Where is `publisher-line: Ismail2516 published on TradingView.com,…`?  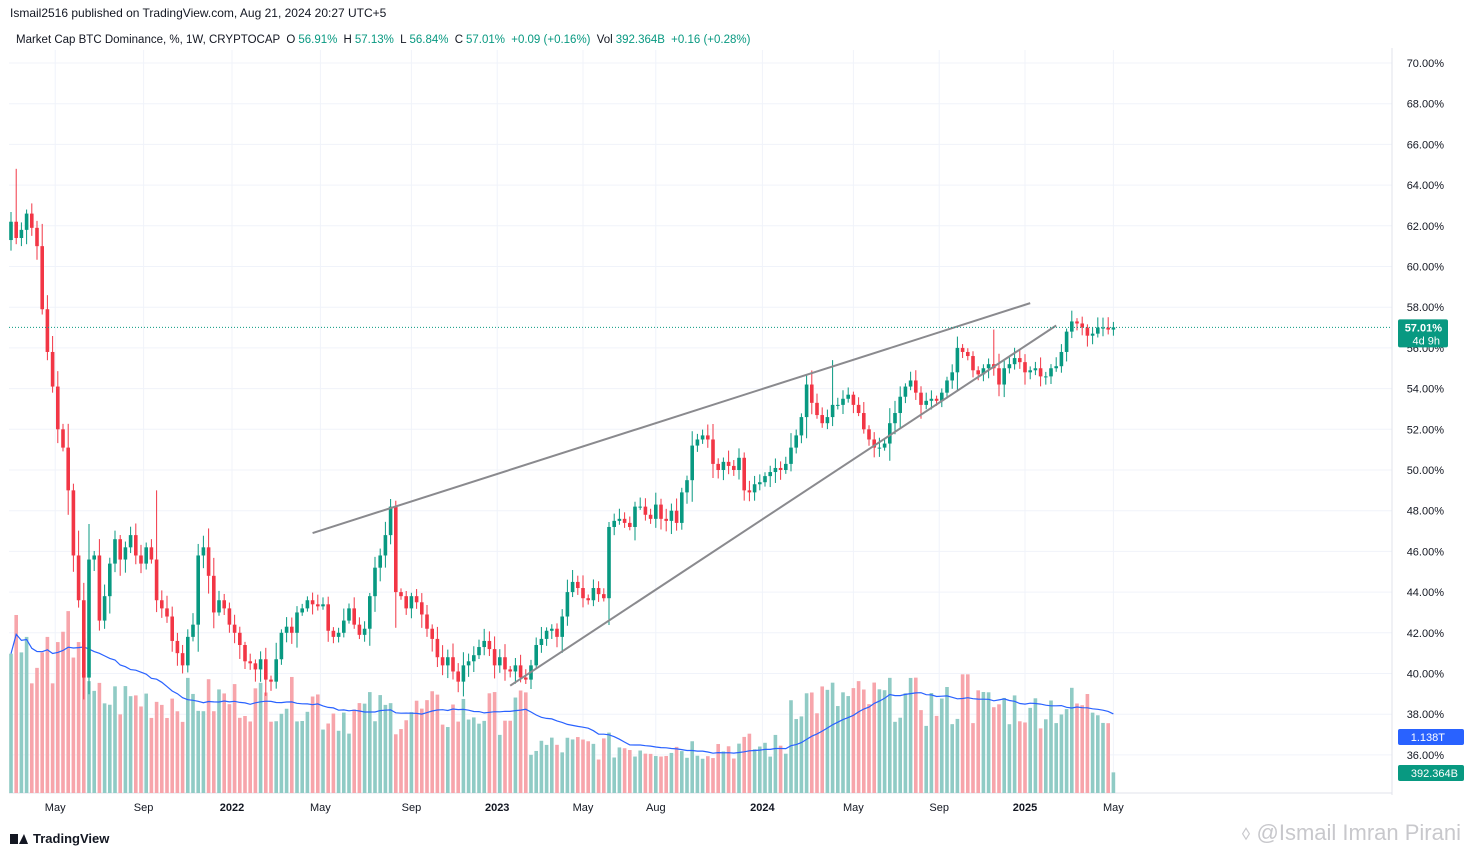 publisher-line: Ismail2516 published on TradingView.com,… is located at coordinates (198, 13).